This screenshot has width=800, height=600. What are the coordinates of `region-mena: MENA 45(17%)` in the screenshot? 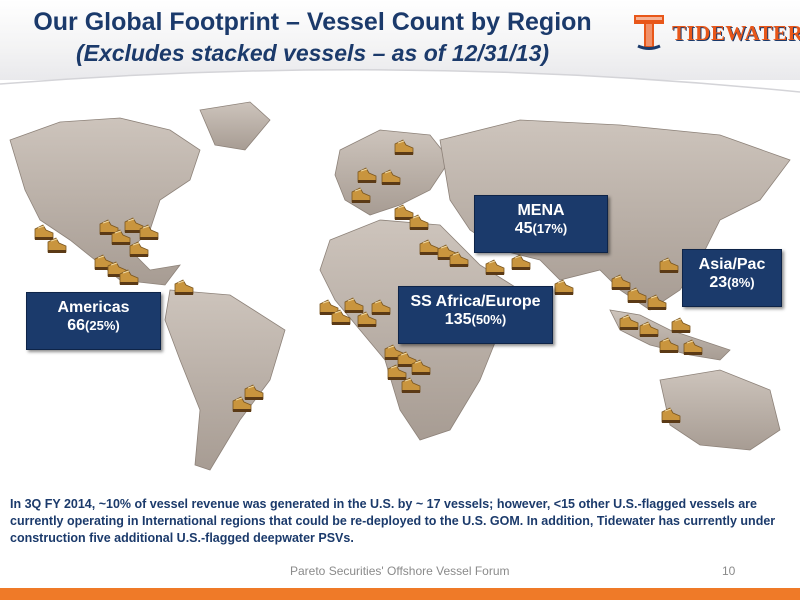 It's located at (541, 224).